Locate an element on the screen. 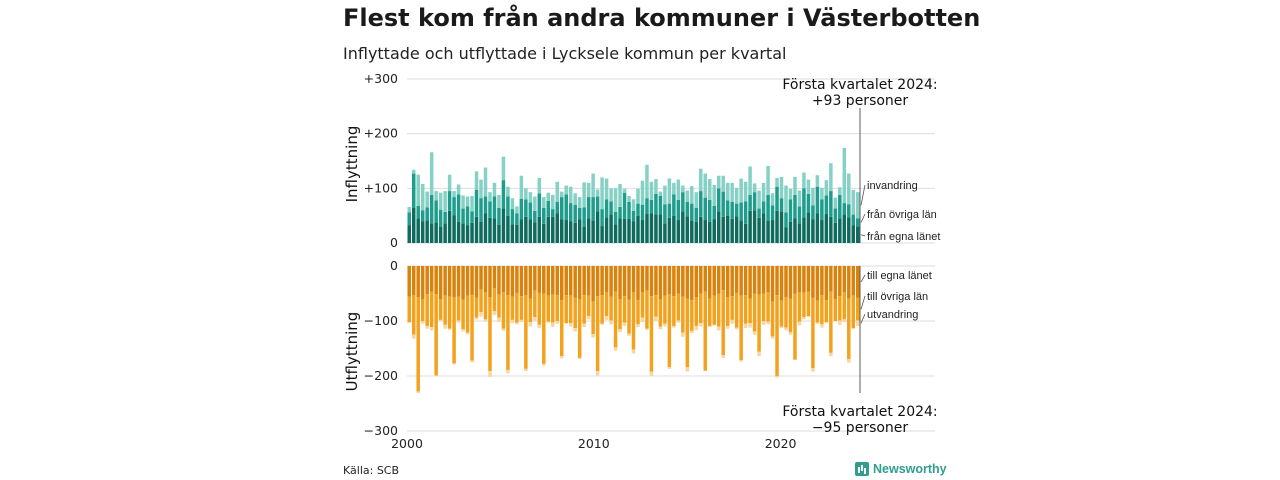  series-label: till egna länet is located at coordinates (899, 276).